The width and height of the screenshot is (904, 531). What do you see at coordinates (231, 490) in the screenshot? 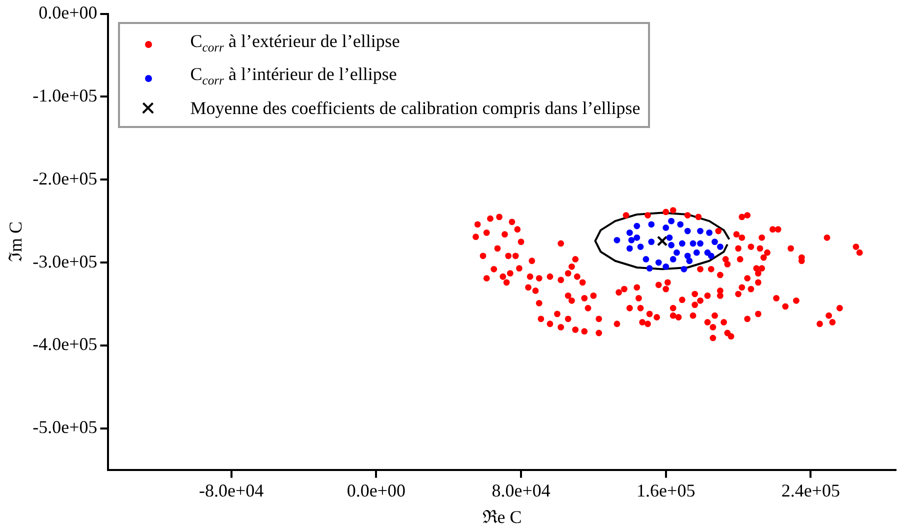
I see `x-tick-label: -8.0e+04` at bounding box center [231, 490].